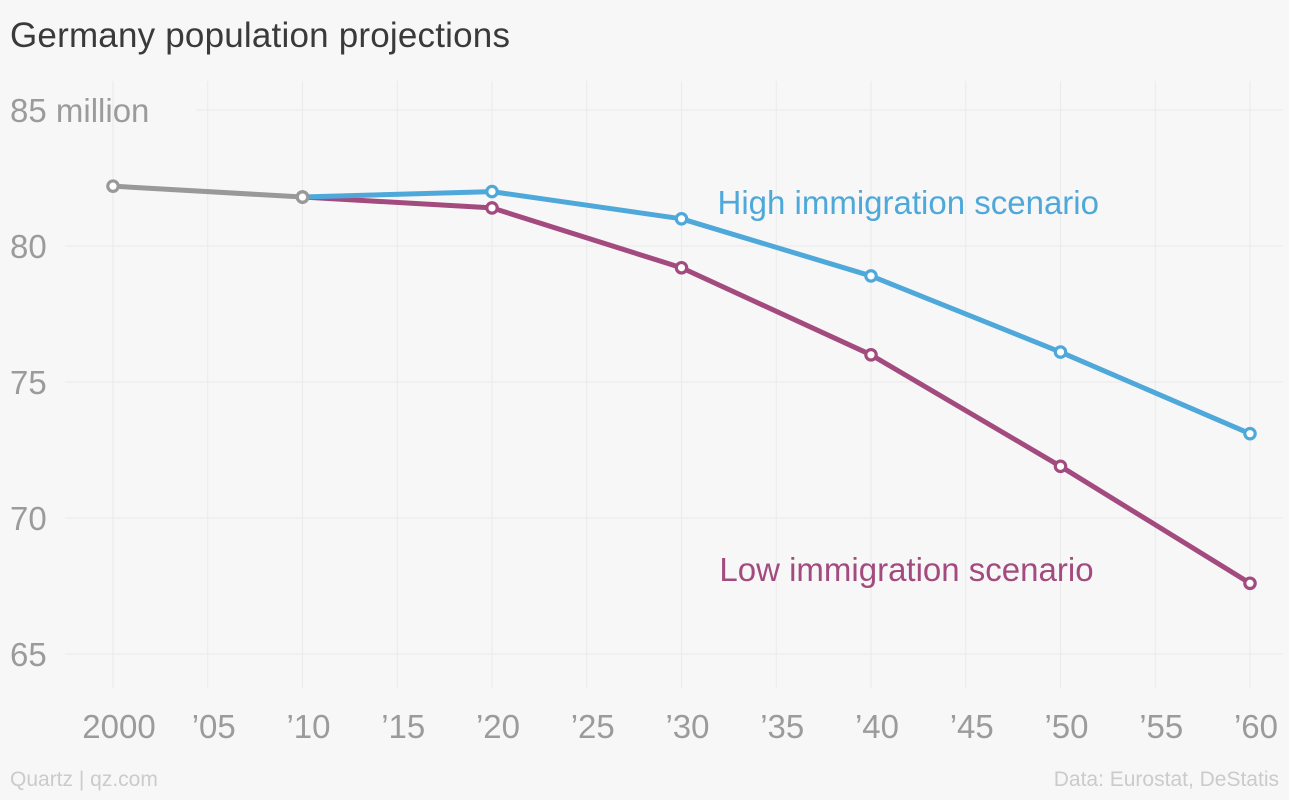 Image resolution: width=1289 pixels, height=800 pixels. Describe the element at coordinates (1161, 726) in the screenshot. I see `x-tick-label: ’55` at that location.